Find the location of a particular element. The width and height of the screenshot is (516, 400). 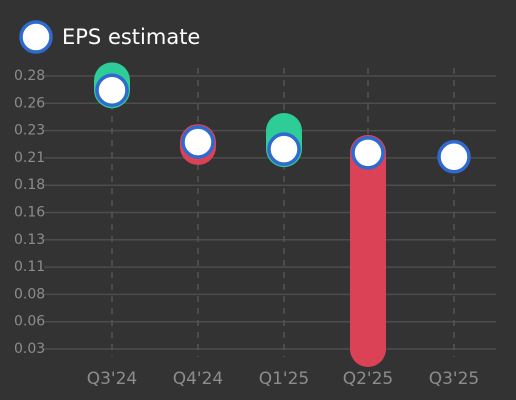

y-tick-label: 0.26 is located at coordinates (29, 103).